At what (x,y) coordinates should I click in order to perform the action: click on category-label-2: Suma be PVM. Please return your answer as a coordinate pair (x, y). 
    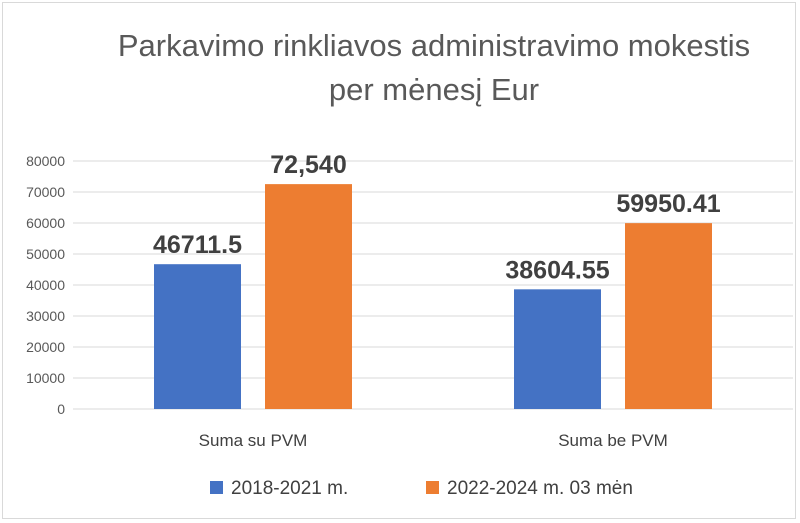
    Looking at the image, I should click on (613, 440).